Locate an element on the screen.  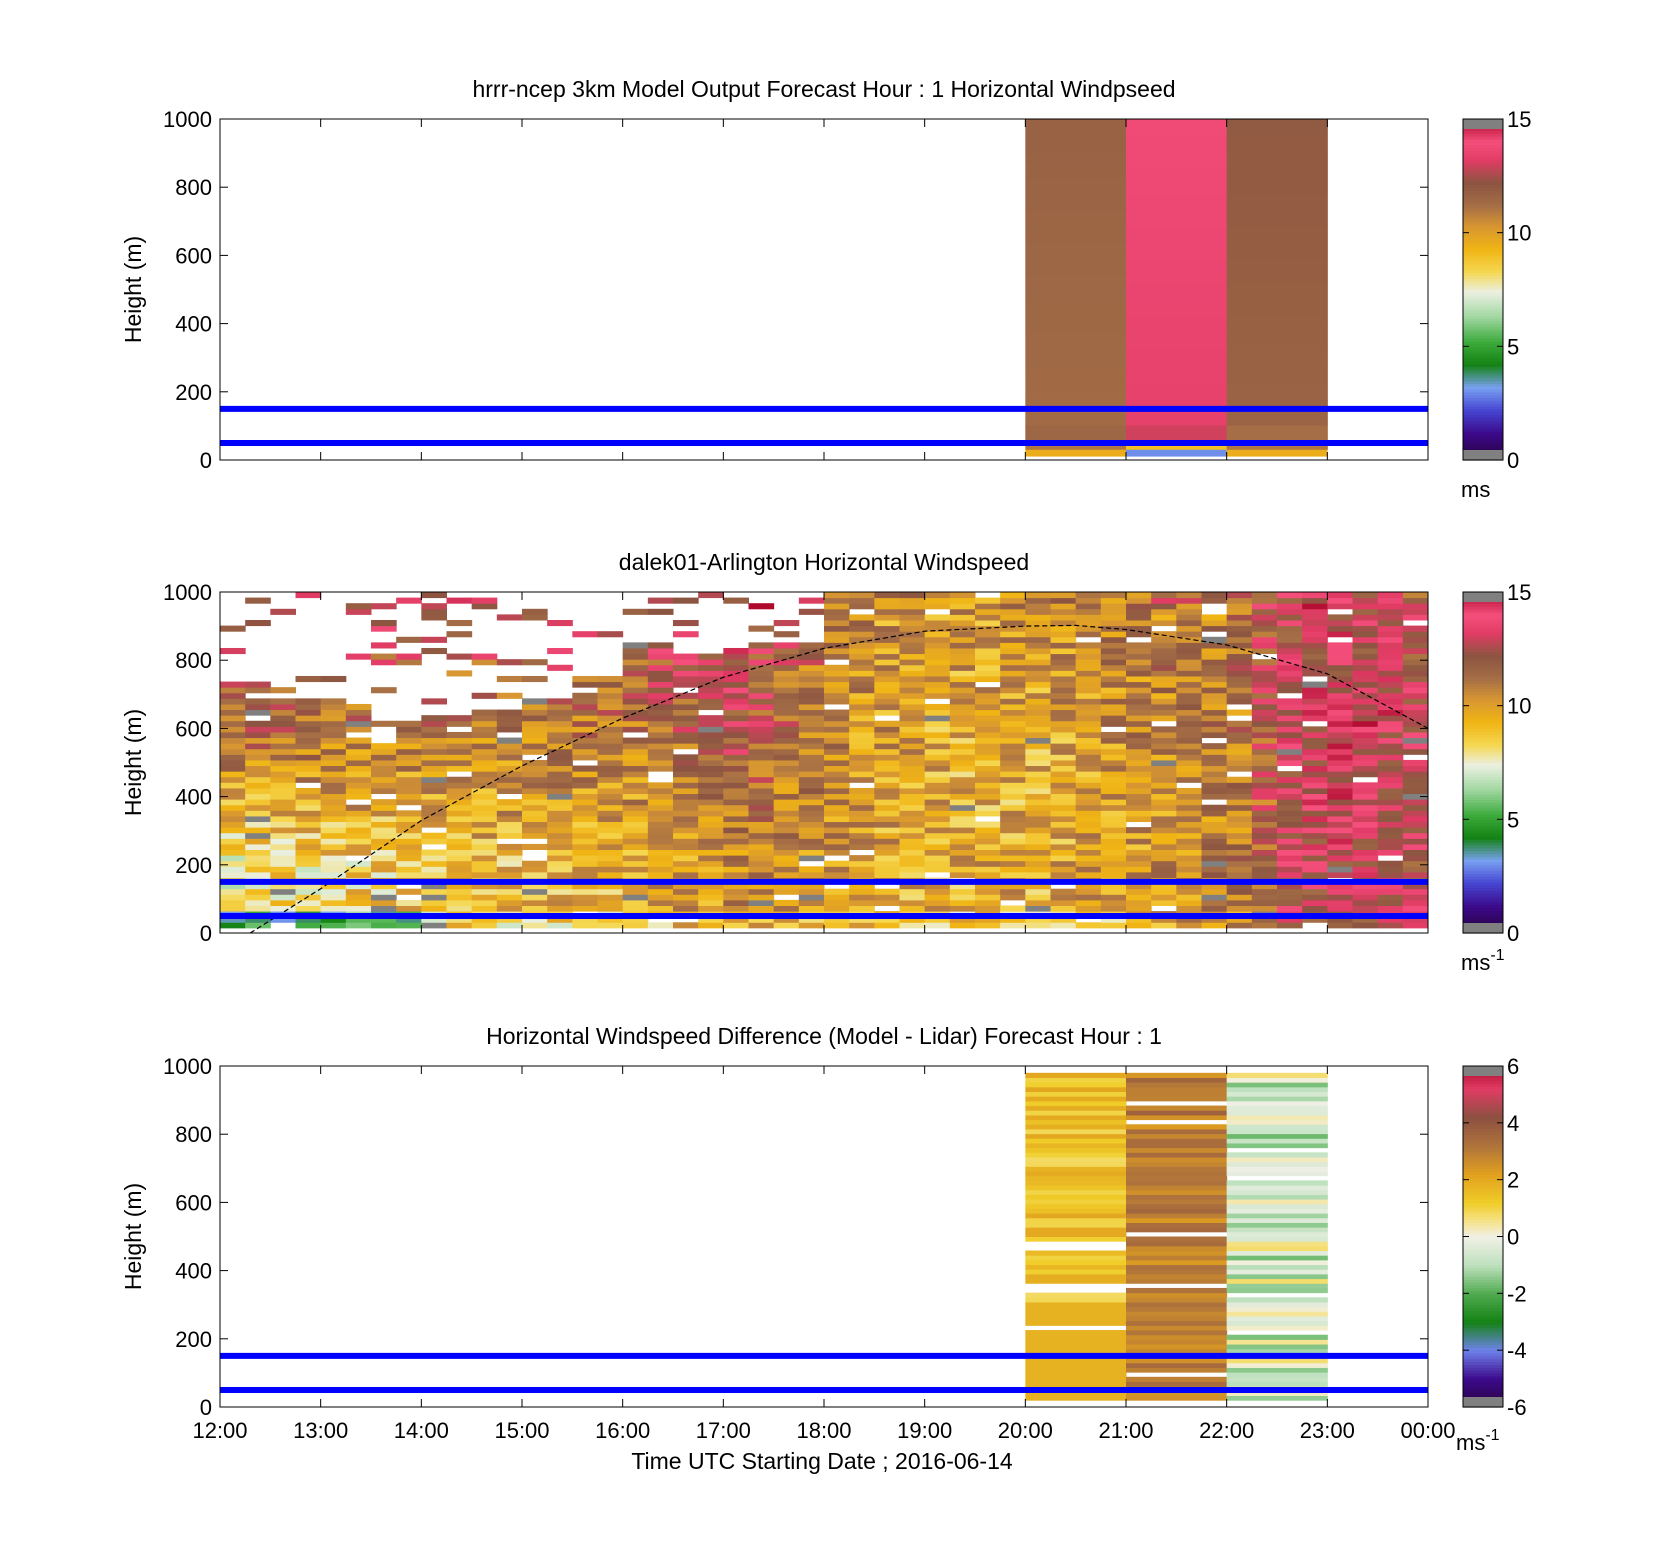
colorbar-tick-label: 15 is located at coordinates (1519, 119).